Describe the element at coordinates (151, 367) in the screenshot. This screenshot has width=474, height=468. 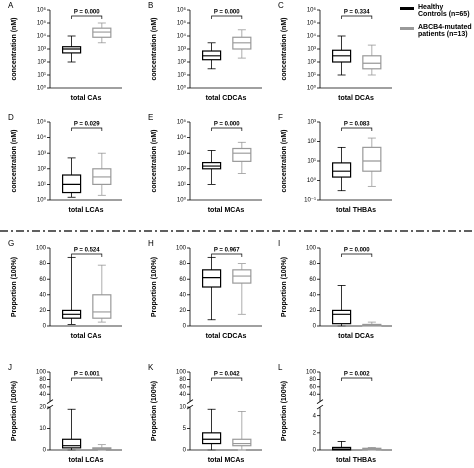
I see `panel-label: K` at that location.